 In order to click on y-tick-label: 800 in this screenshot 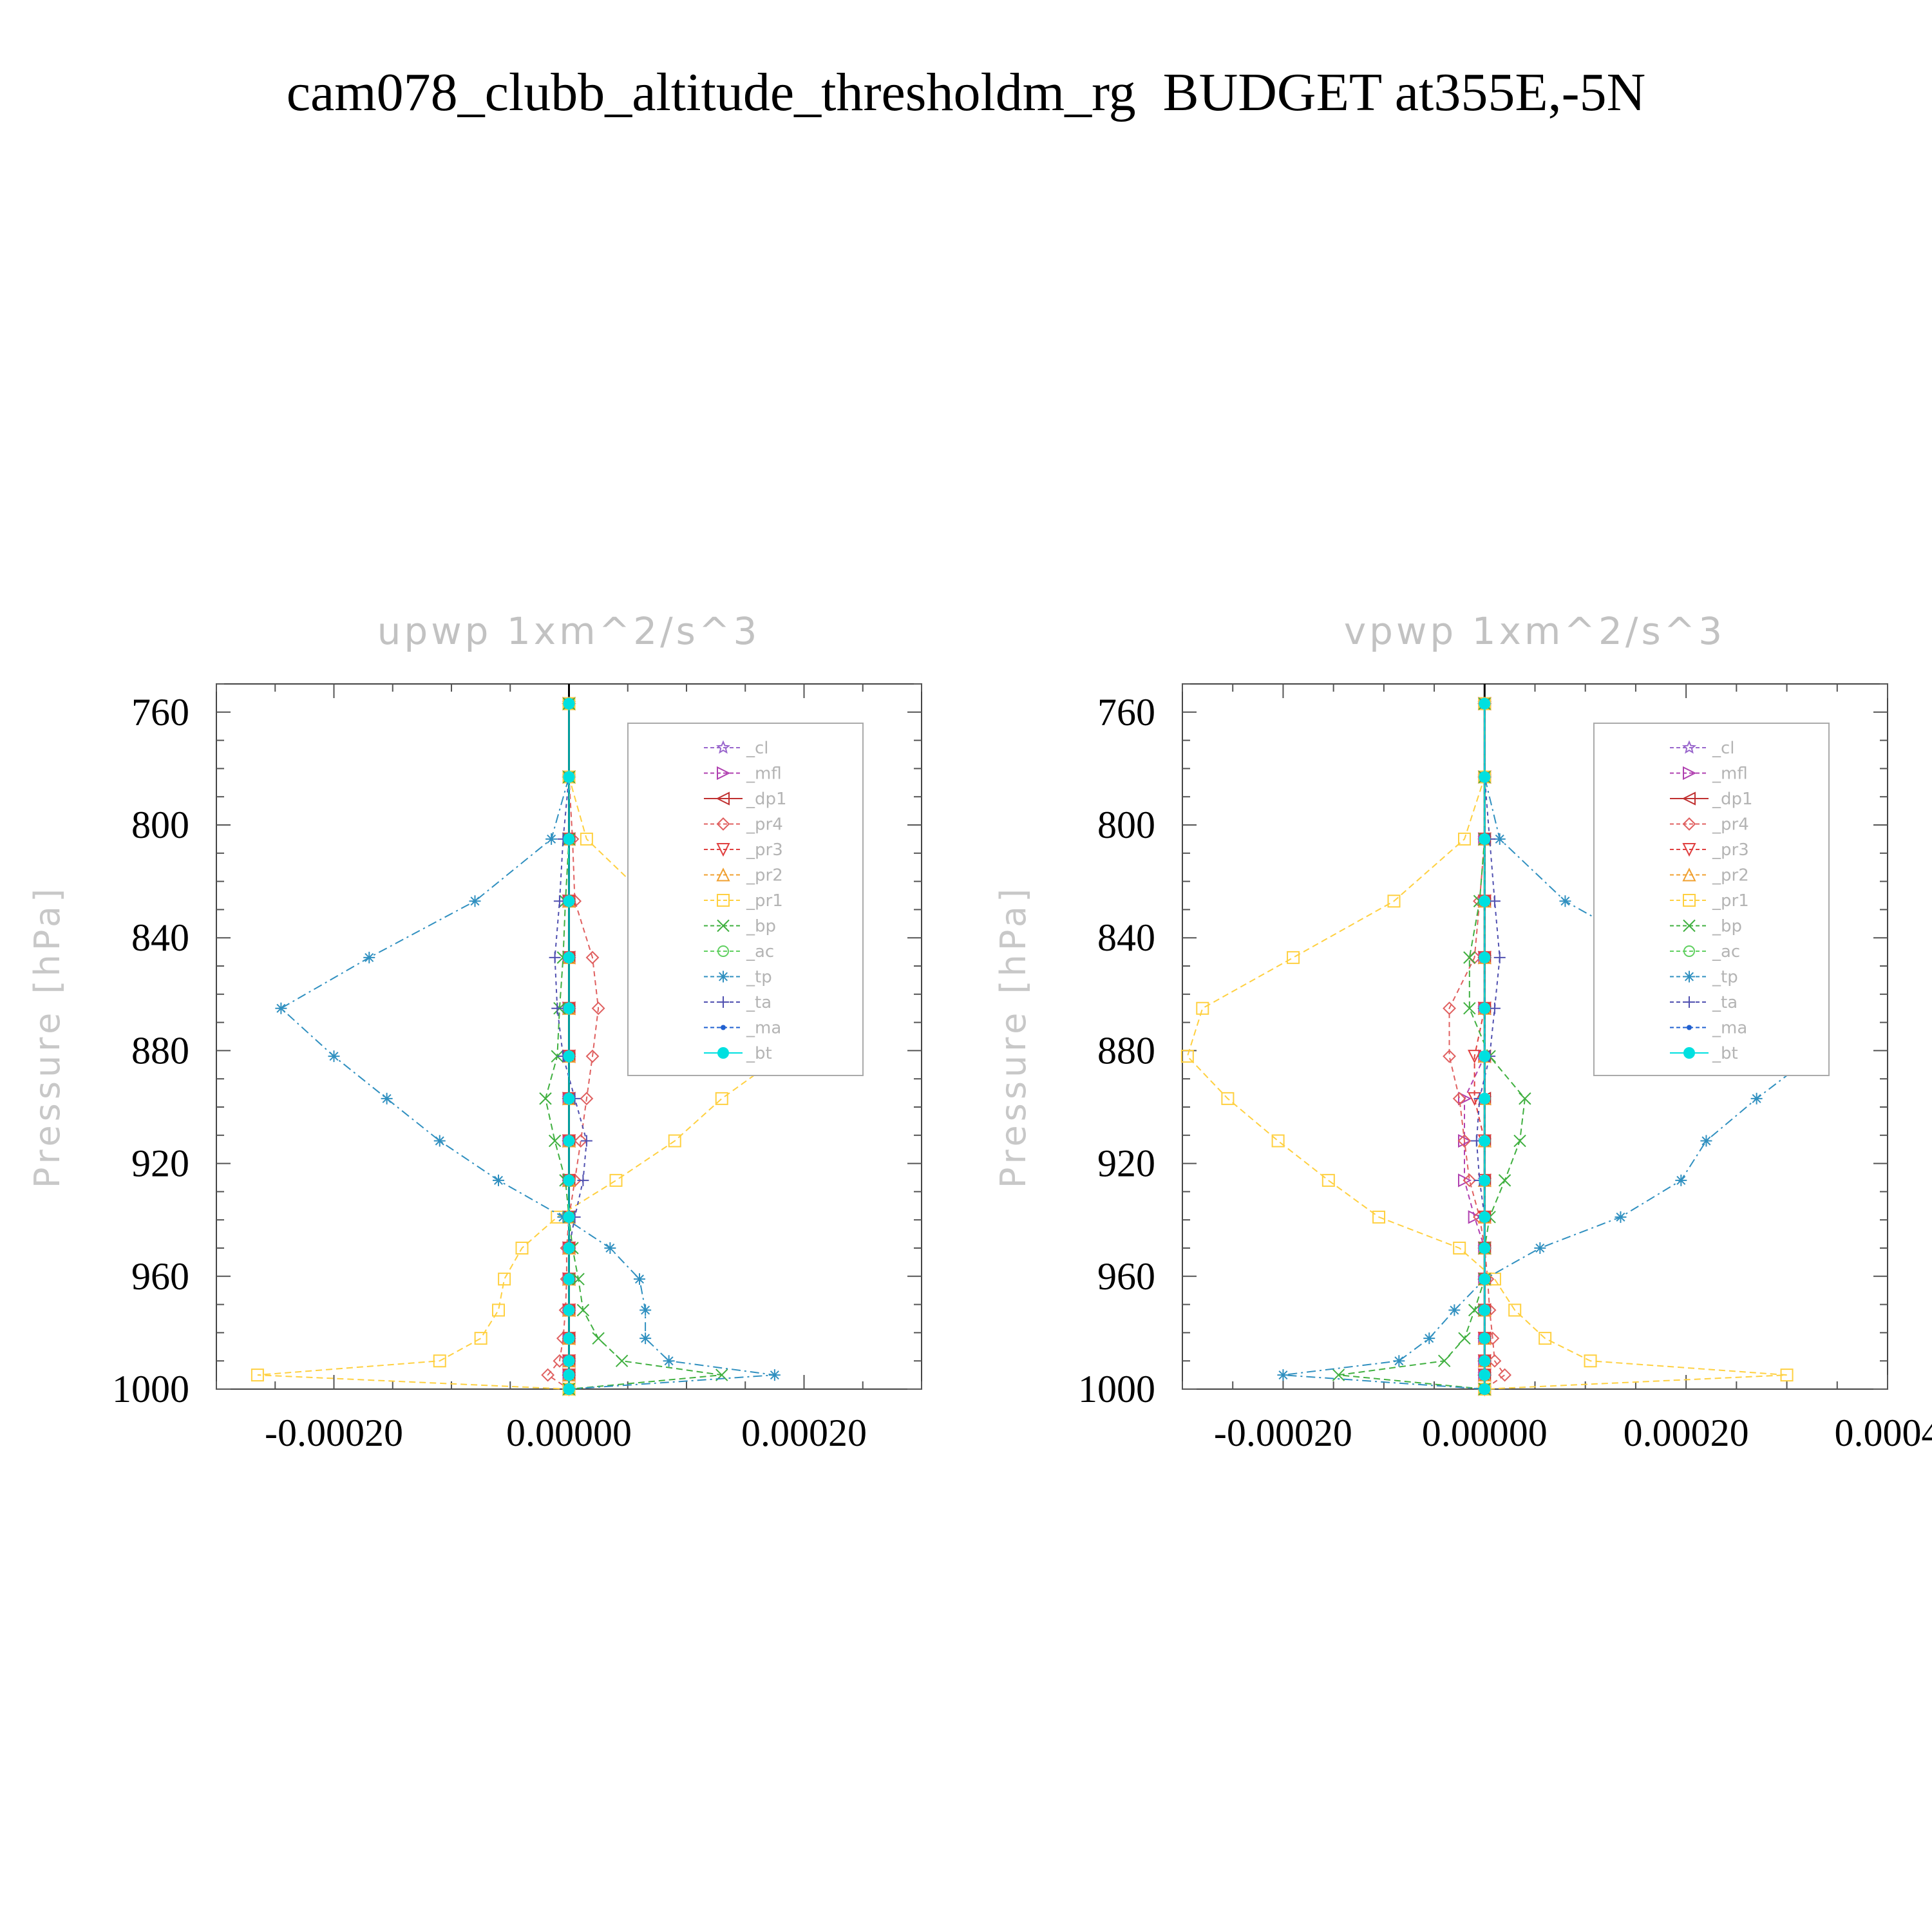, I will do `click(1126, 825)`.